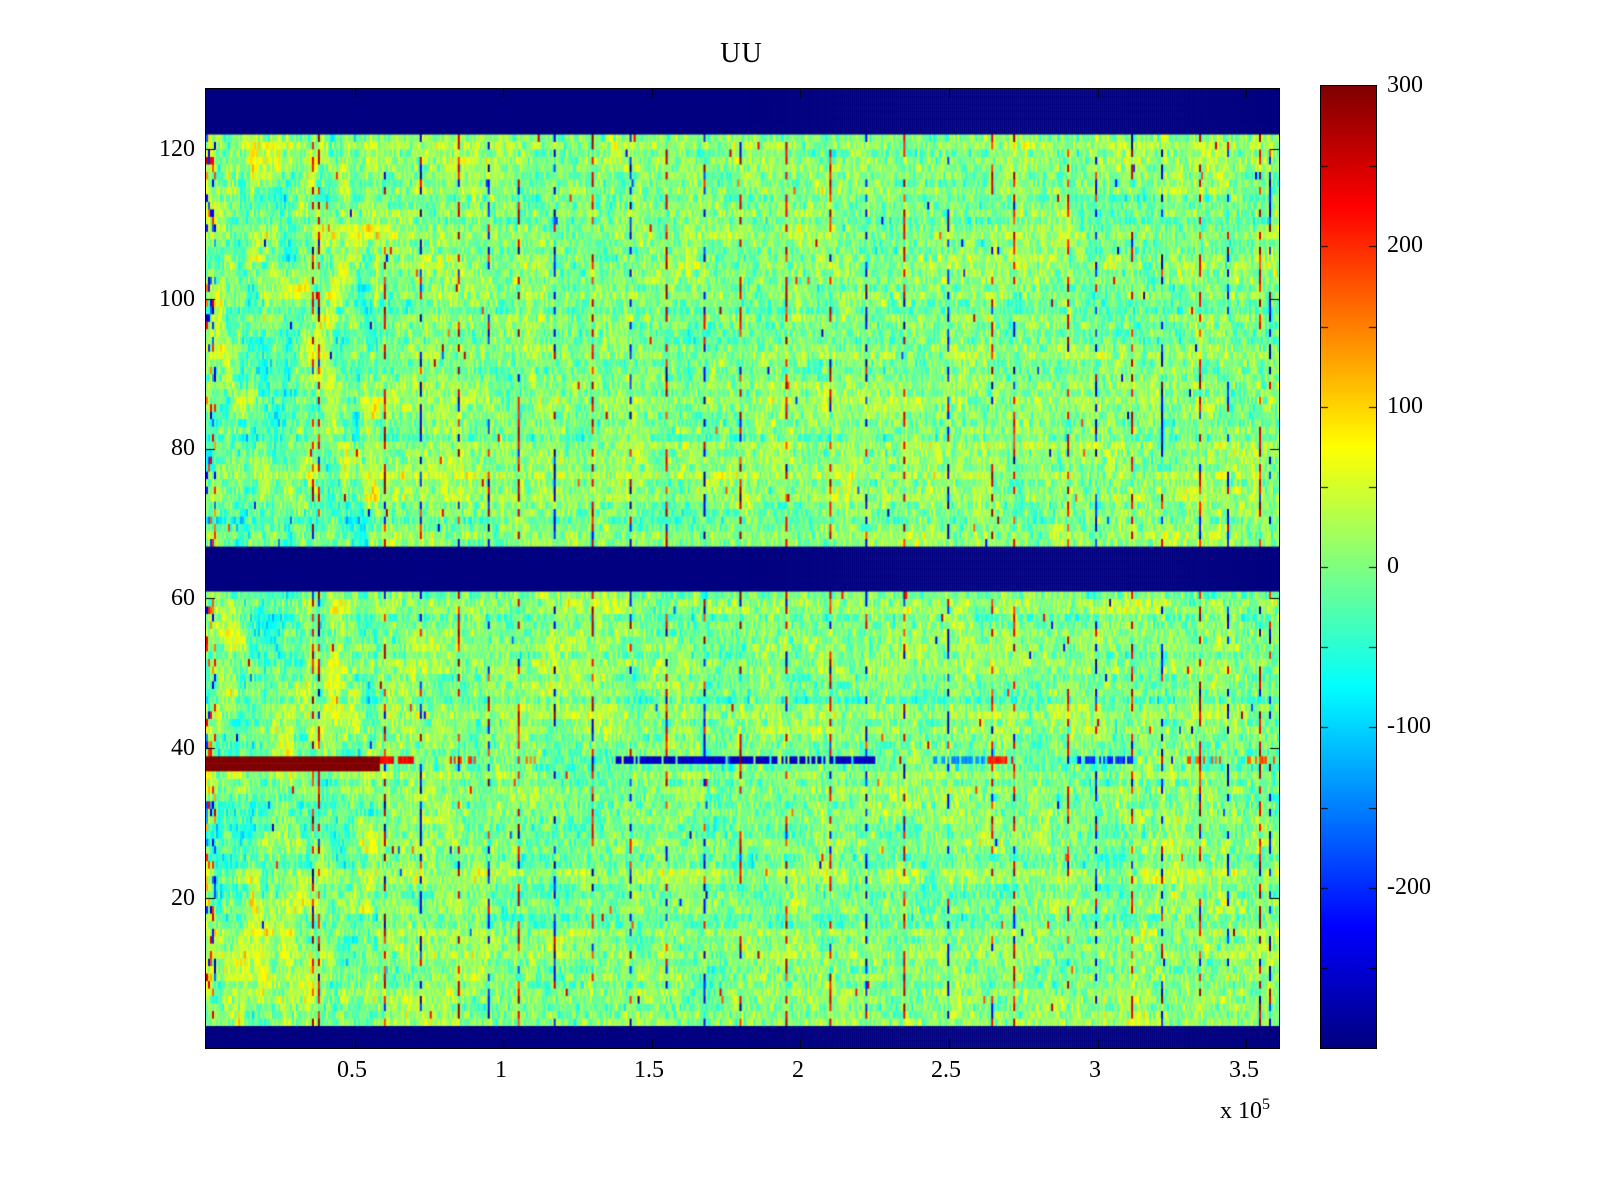 The height and width of the screenshot is (1200, 1600). What do you see at coordinates (1244, 1070) in the screenshot?
I see `x-axis-tick-label: 3.5` at bounding box center [1244, 1070].